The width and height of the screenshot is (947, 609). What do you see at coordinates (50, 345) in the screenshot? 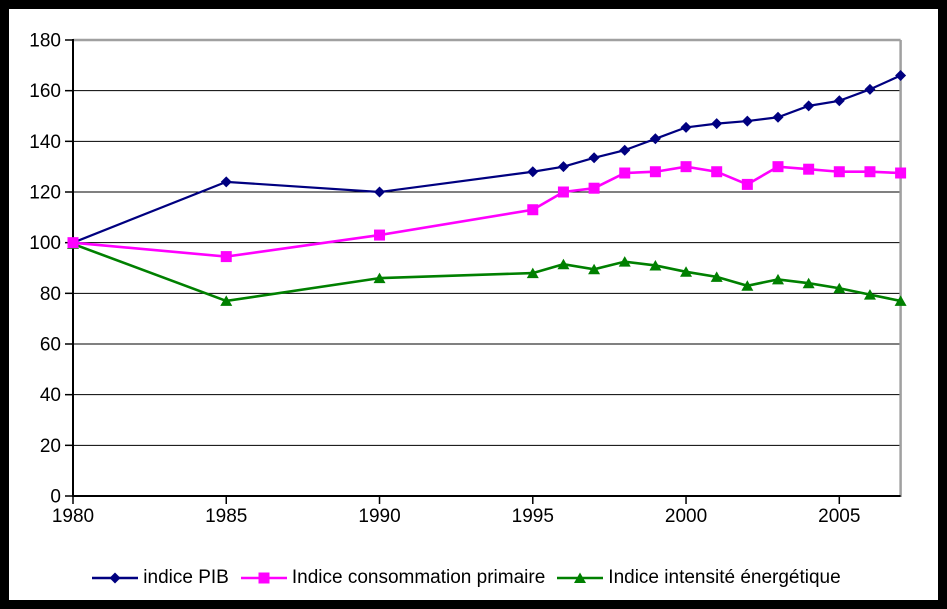
I see `y-tick-label: 60` at bounding box center [50, 345].